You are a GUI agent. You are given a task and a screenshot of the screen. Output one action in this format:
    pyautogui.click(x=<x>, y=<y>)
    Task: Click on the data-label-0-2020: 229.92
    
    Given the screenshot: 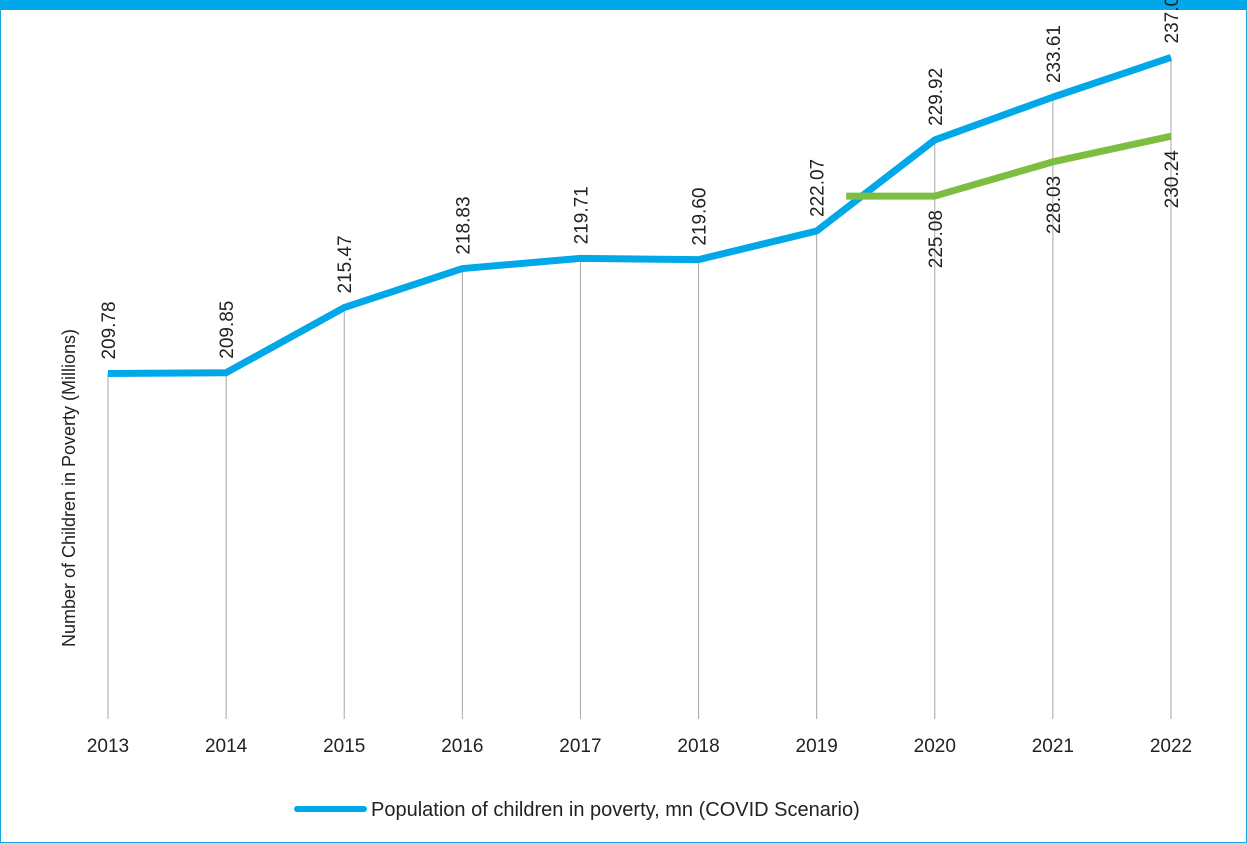 What is the action you would take?
    pyautogui.click(x=936, y=97)
    